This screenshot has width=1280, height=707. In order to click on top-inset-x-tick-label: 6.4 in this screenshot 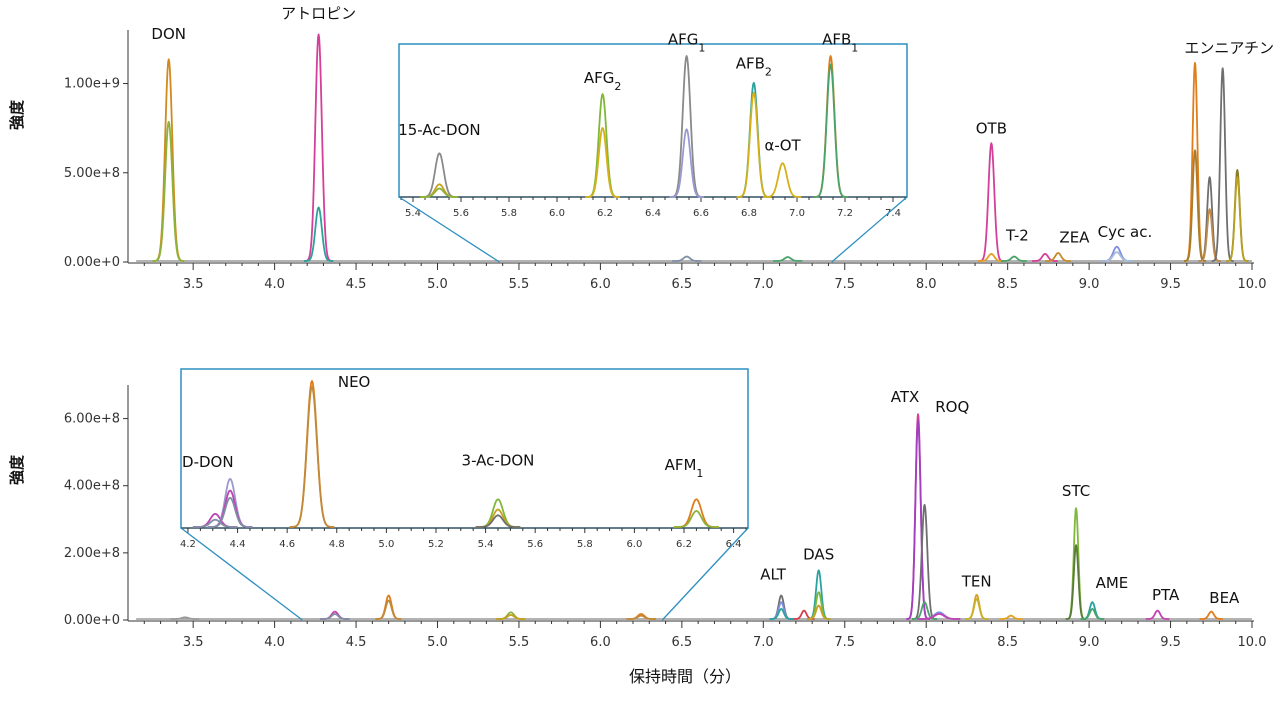, I will do `click(653, 213)`.